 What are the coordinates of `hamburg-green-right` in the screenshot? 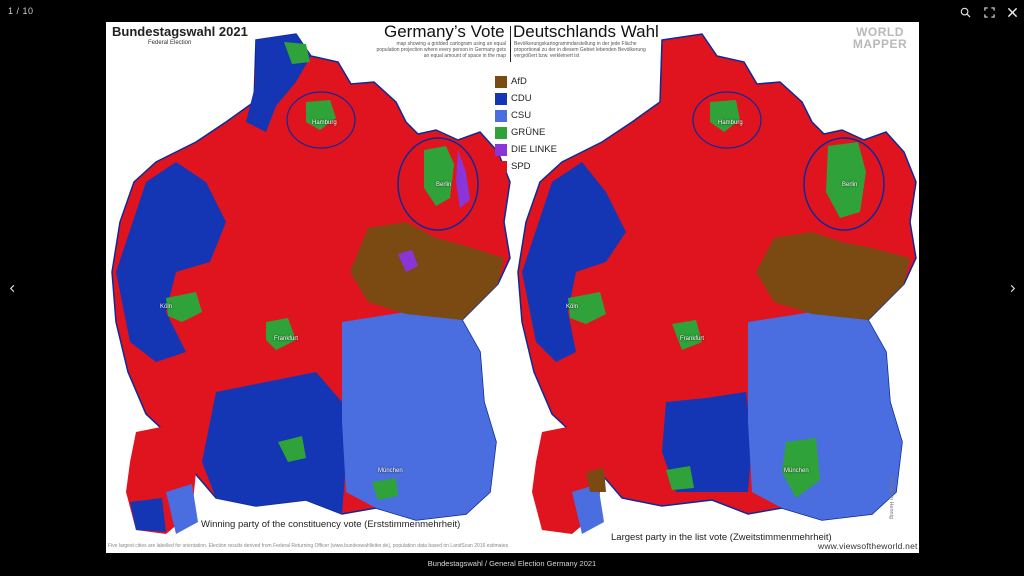 It's located at (725, 116).